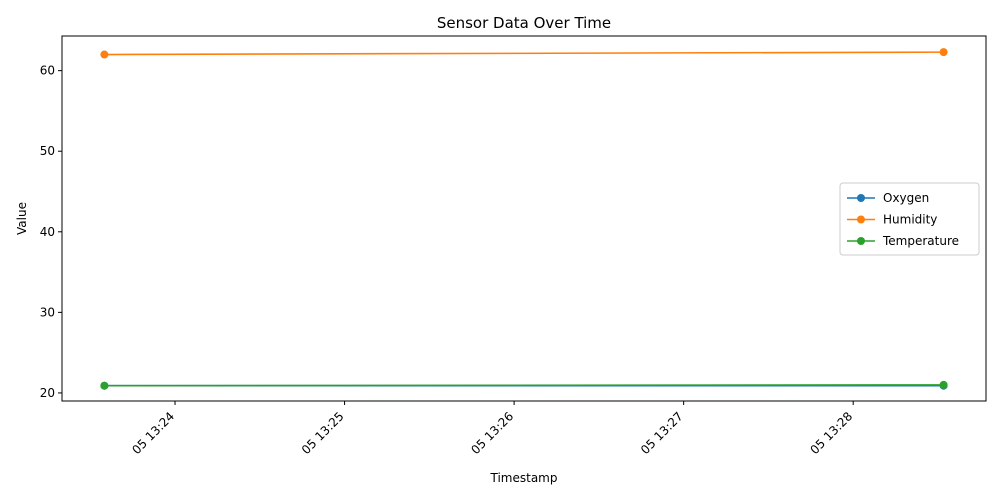 This screenshot has height=500, width=1000. What do you see at coordinates (524, 478) in the screenshot?
I see `x-axis-label: Timestamp` at bounding box center [524, 478].